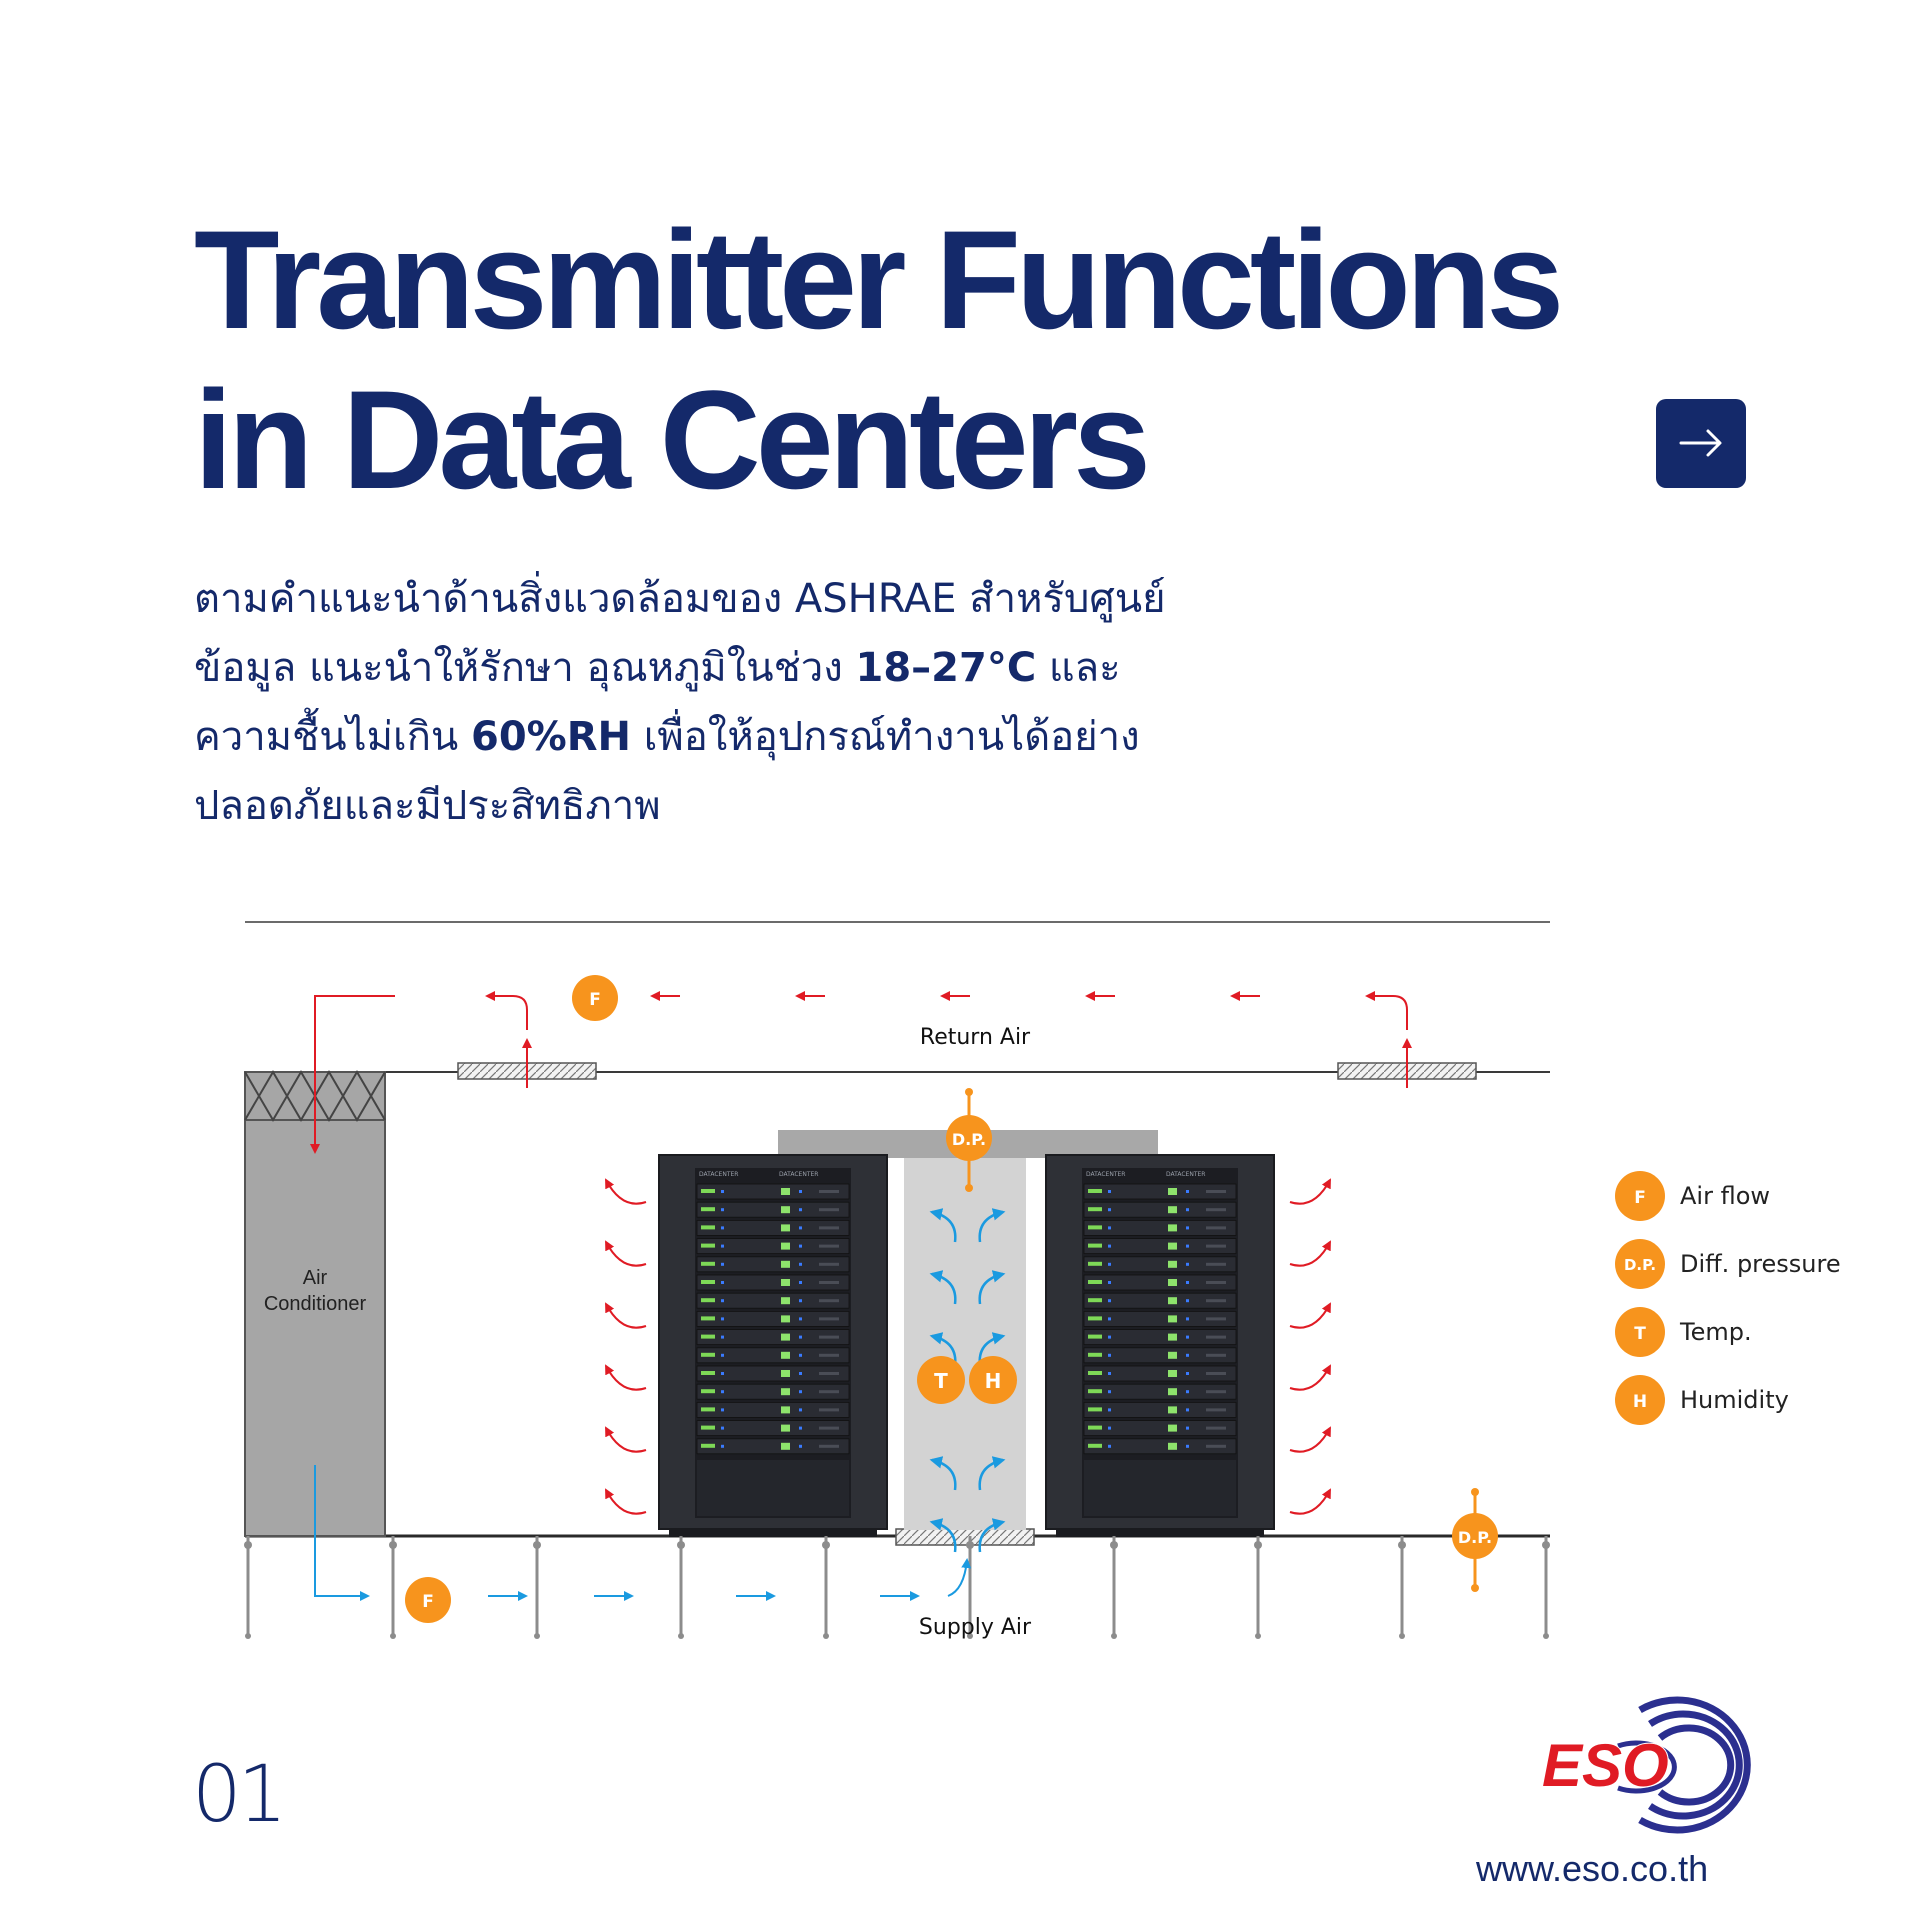 This screenshot has height=1920, width=1920. What do you see at coordinates (525, 668) in the screenshot?
I see `description-text: ข้อมูล แนะนำให้รักษา อุณหภูมิในช่วง` at bounding box center [525, 668].